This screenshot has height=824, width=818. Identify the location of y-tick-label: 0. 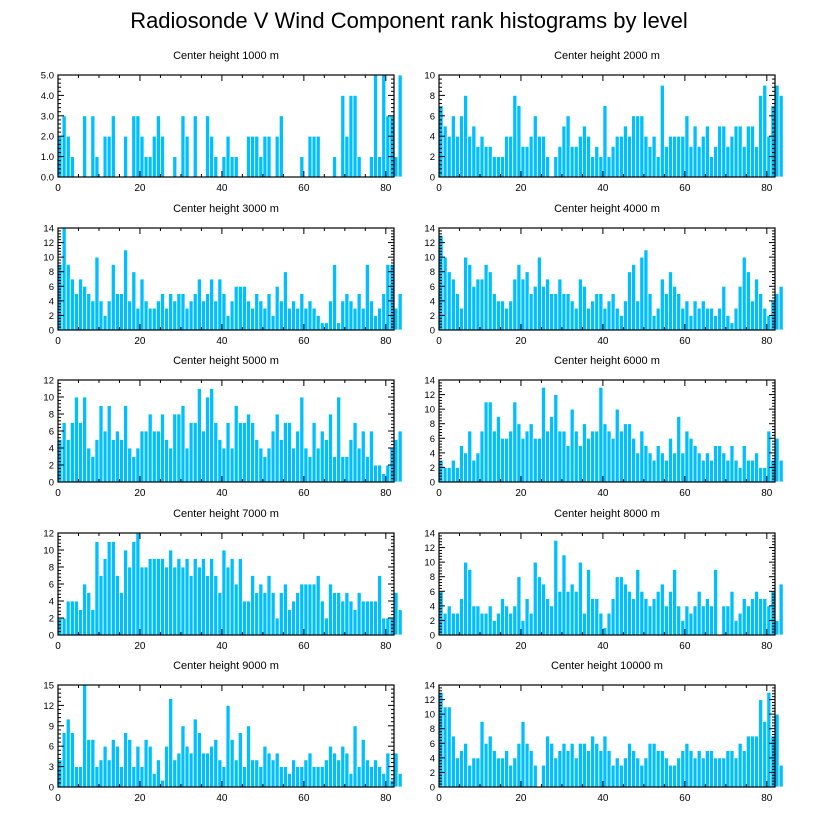
(51, 636).